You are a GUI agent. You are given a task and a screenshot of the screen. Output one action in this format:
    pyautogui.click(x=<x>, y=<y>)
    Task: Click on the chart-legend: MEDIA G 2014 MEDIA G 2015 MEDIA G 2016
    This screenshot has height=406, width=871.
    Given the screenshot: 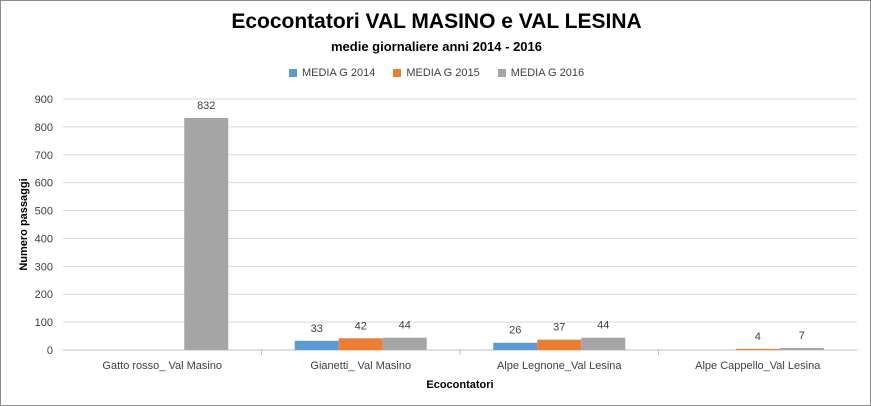 What is the action you would take?
    pyautogui.click(x=436, y=73)
    